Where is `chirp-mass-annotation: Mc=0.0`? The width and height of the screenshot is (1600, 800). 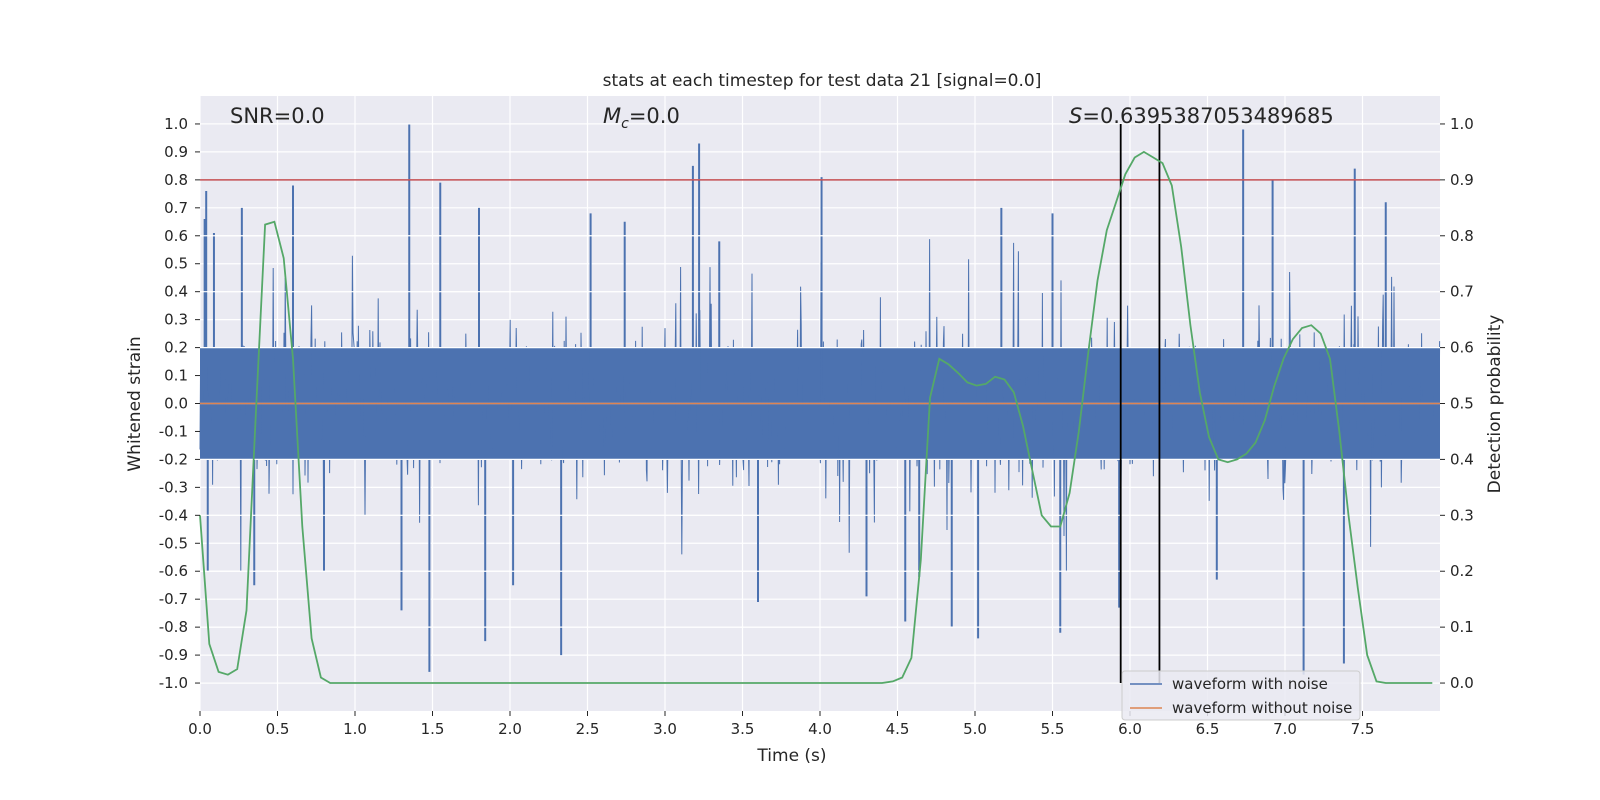
chirp-mass-annotation: Mc=0.0 is located at coordinates (641, 118).